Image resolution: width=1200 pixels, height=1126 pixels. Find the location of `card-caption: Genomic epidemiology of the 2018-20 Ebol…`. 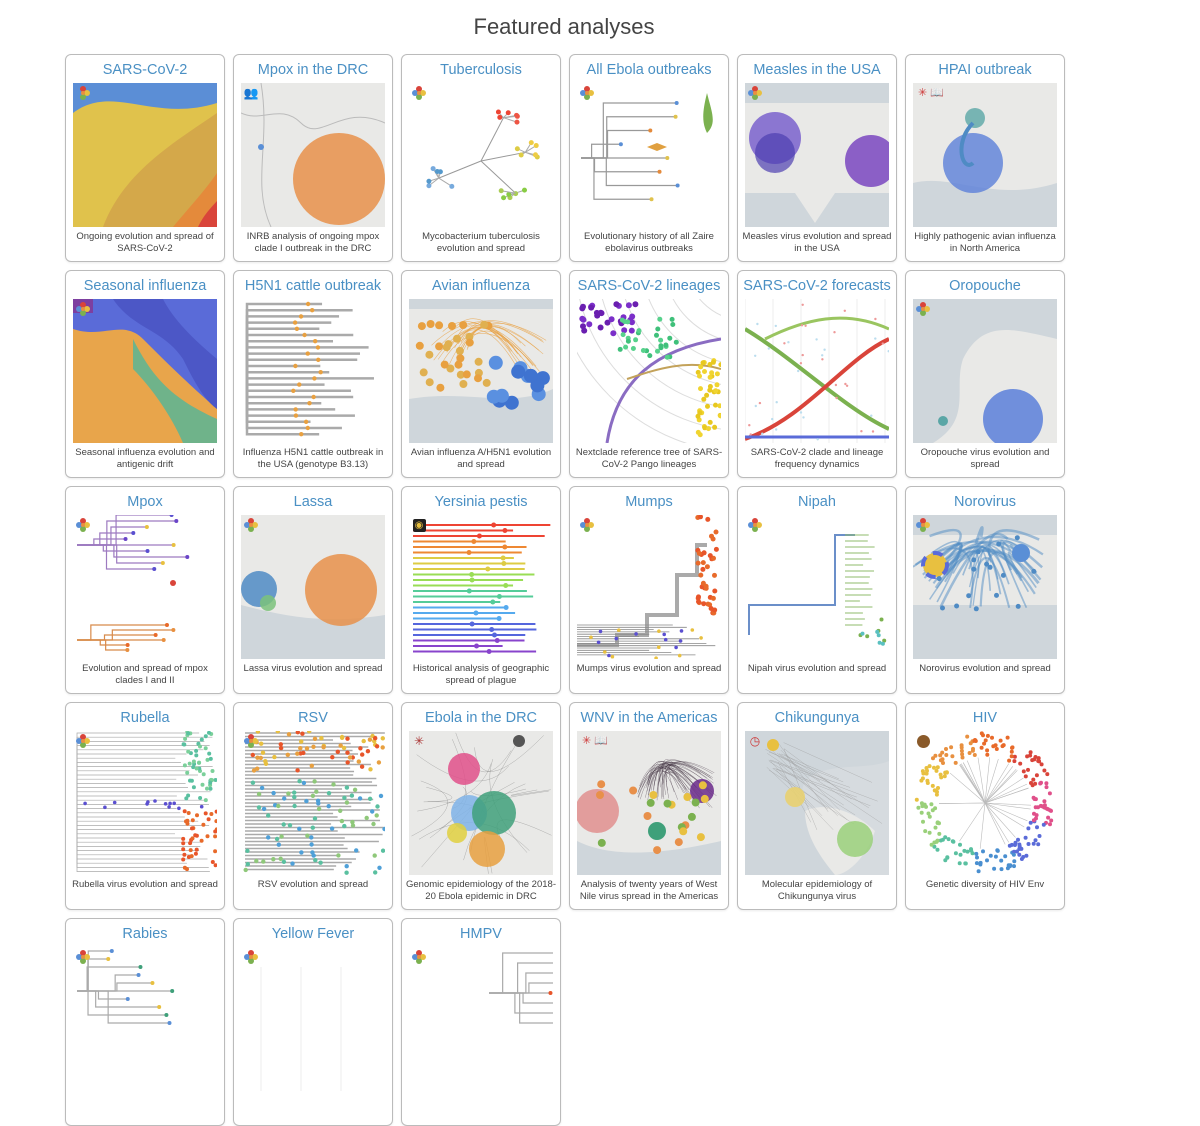

card-caption: Genomic epidemiology of the 2018-20 Ebol… is located at coordinates (481, 890).